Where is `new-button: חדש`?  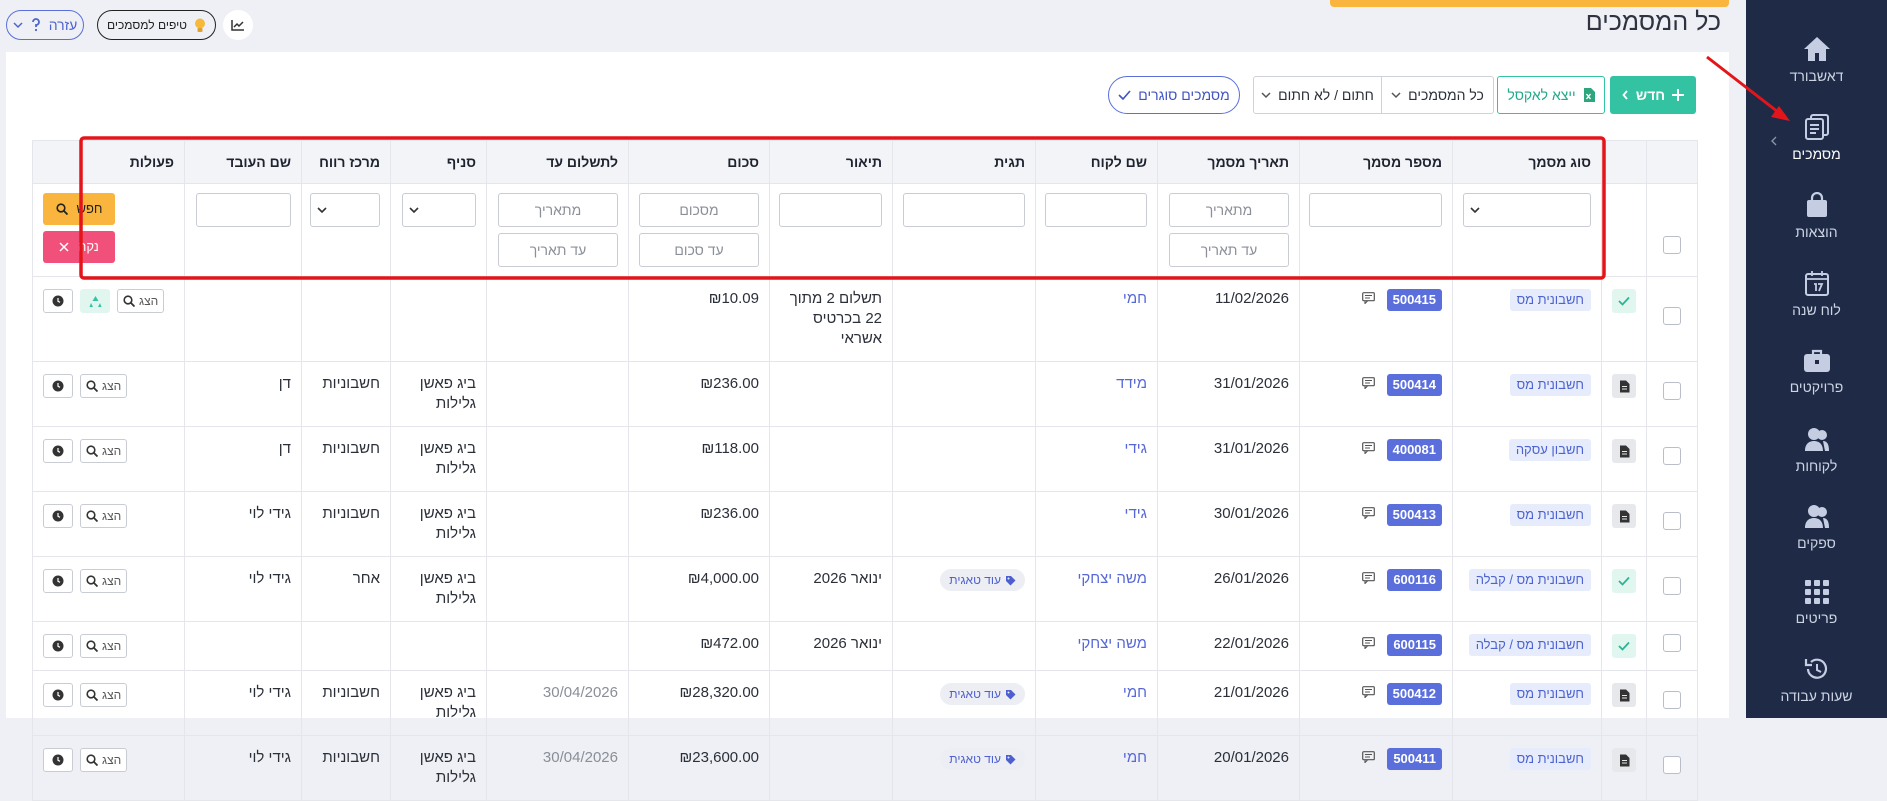 new-button: חדש is located at coordinates (1653, 95).